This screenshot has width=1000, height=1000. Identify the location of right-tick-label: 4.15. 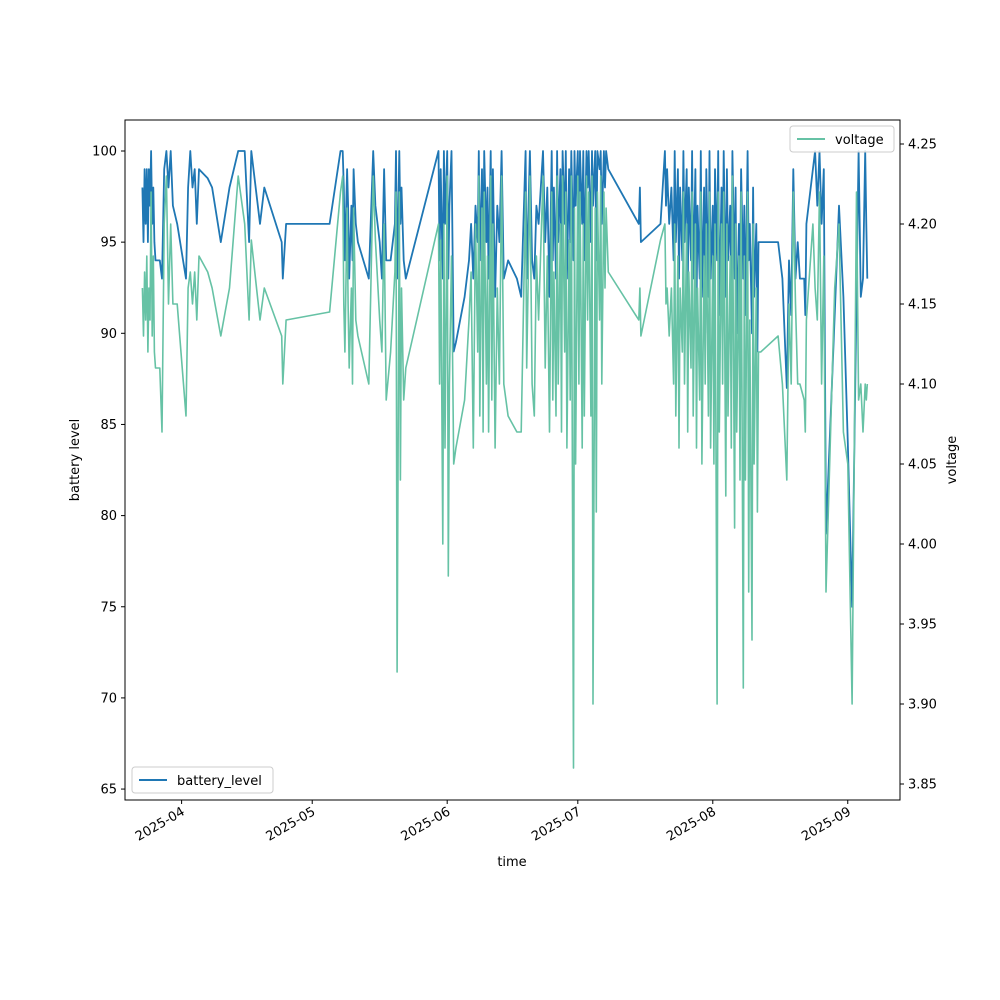
(922, 305).